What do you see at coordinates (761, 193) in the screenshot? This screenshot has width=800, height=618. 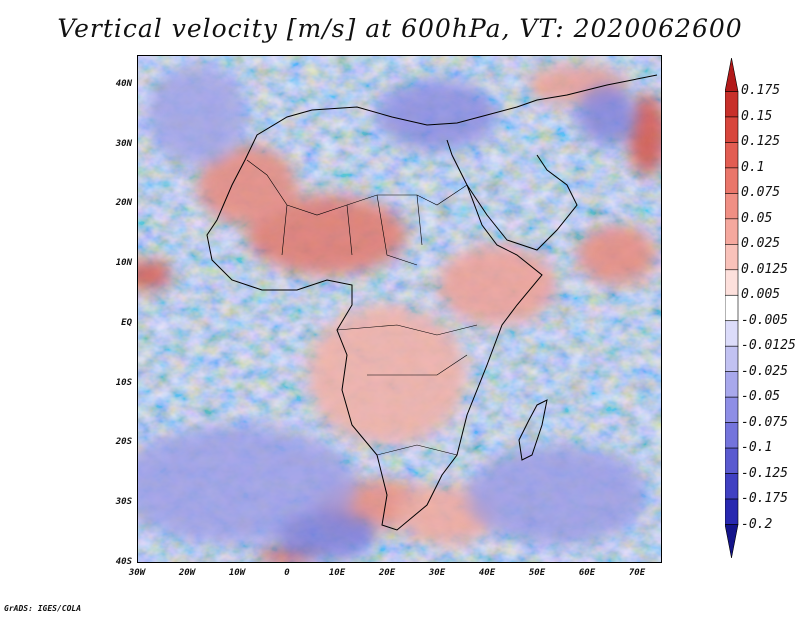 I see `colorbar-label: 0.075` at bounding box center [761, 193].